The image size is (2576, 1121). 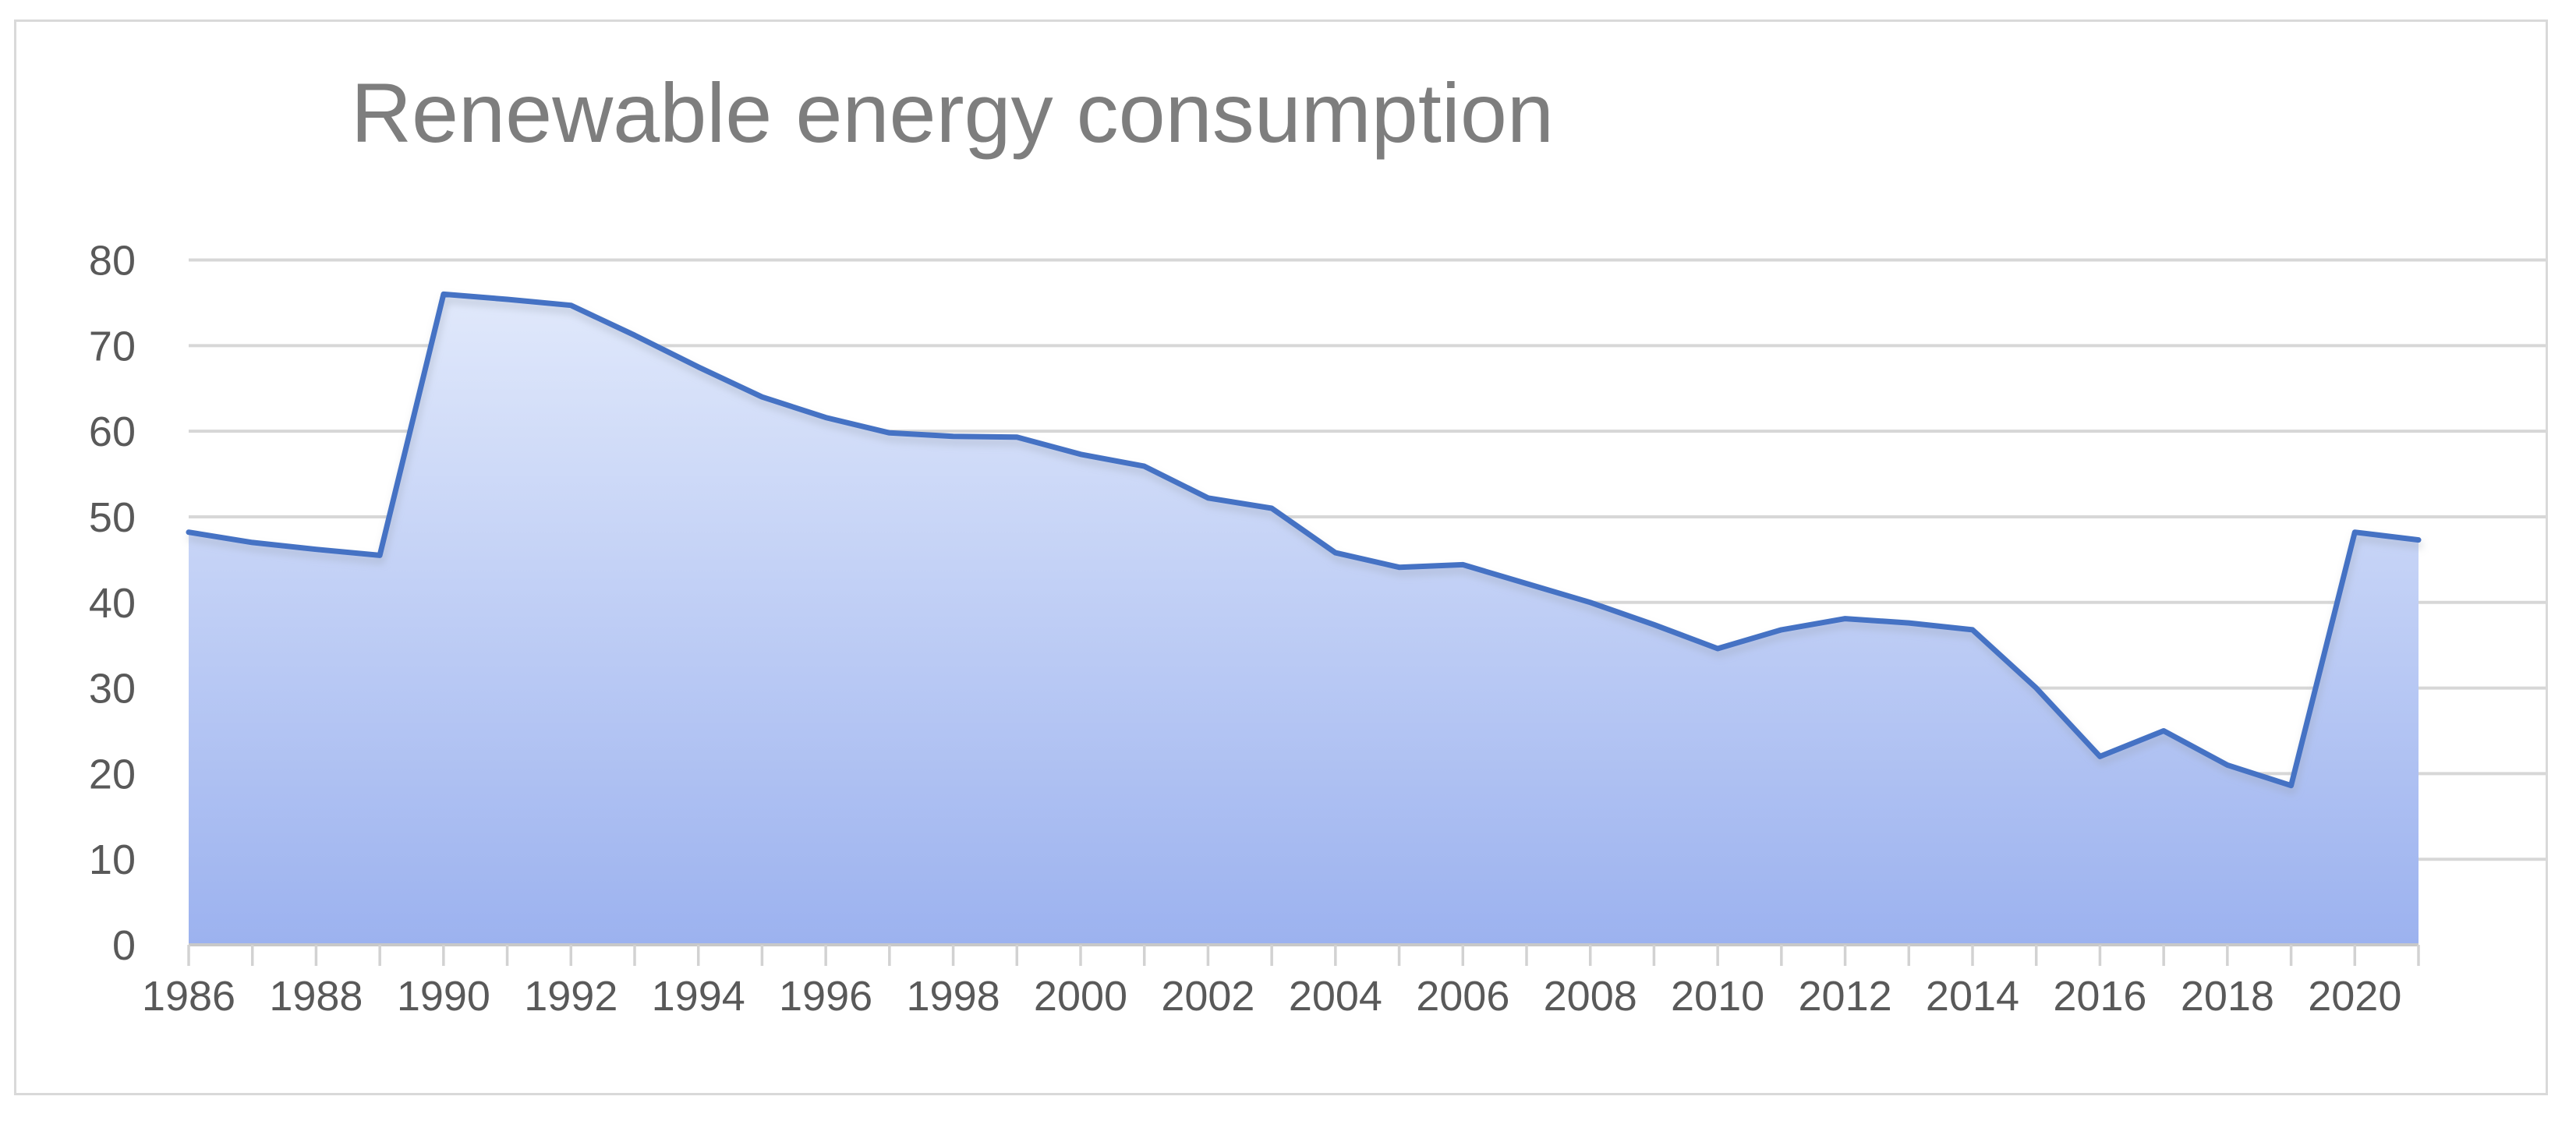 What do you see at coordinates (112, 517) in the screenshot?
I see `y-tick-label: 50` at bounding box center [112, 517].